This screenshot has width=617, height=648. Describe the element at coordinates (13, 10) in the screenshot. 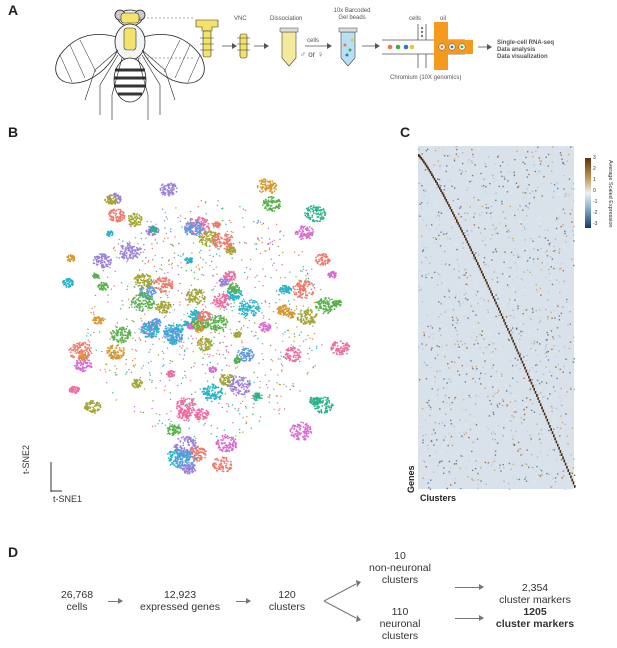

I see `panel-label-a: A` at that location.